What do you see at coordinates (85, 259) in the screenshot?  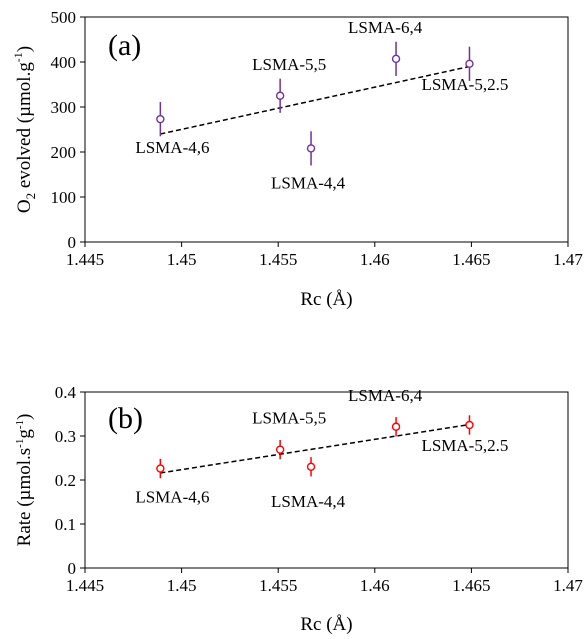 I see `panel-a-x-tick-label: 1.445` at bounding box center [85, 259].